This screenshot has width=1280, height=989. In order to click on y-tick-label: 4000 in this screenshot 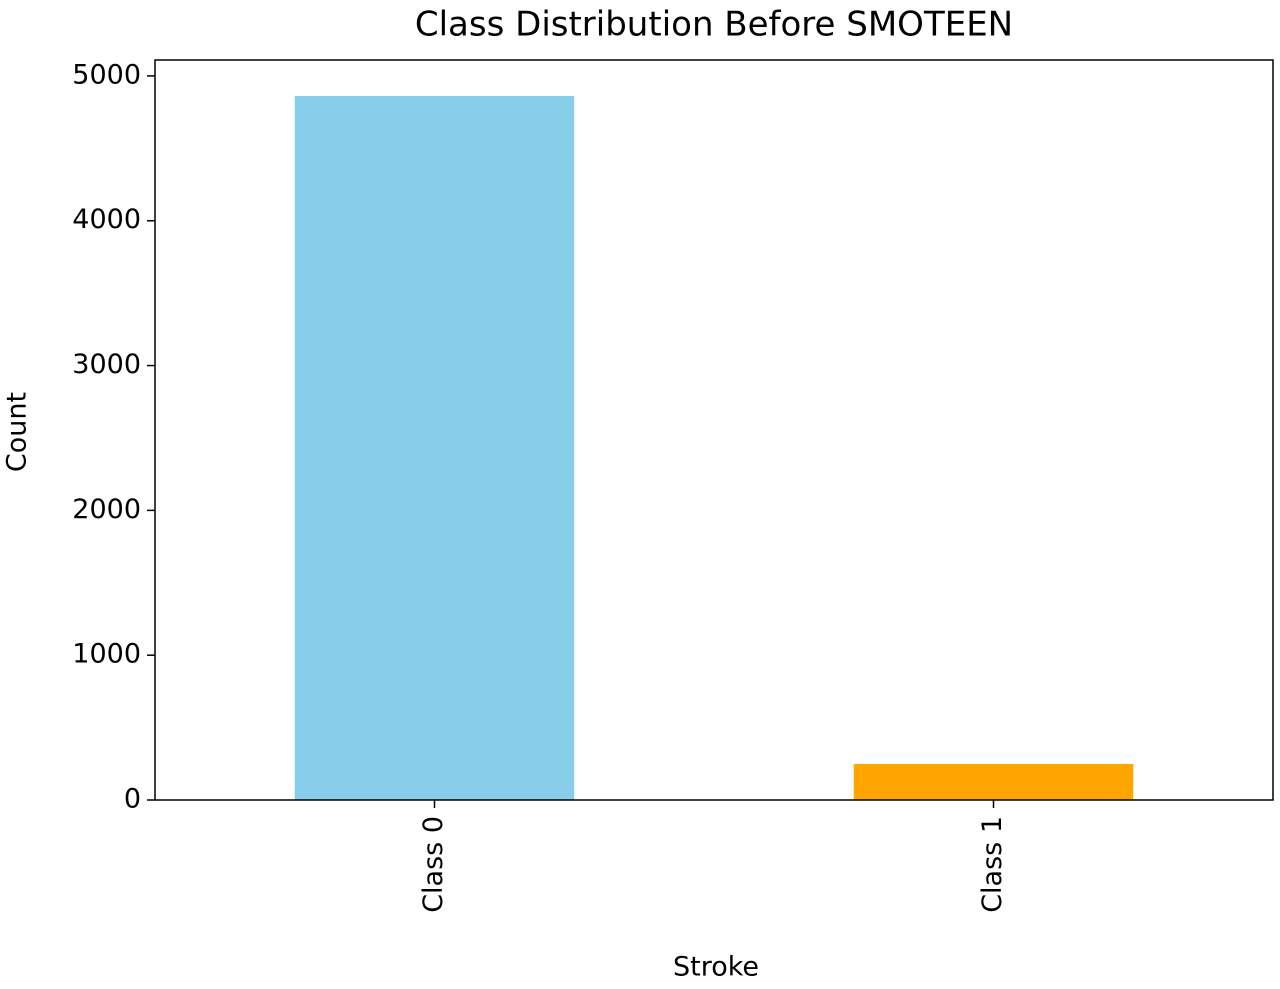, I will do `click(106, 219)`.